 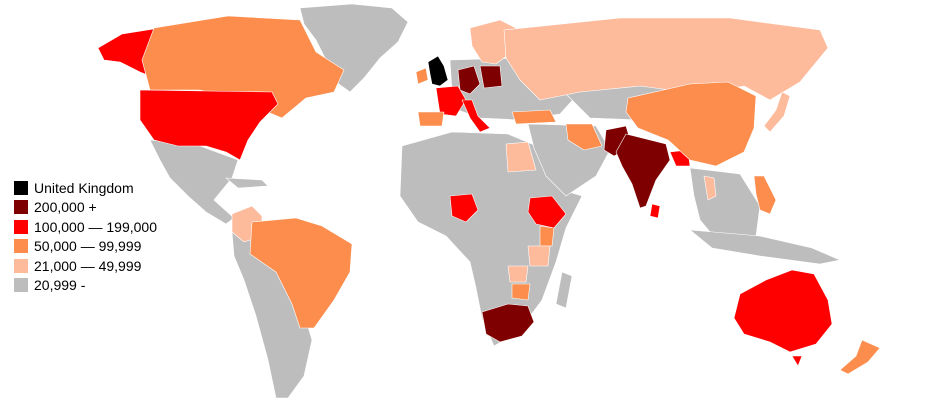 I want to click on new-zealand, so click(x=860, y=357).